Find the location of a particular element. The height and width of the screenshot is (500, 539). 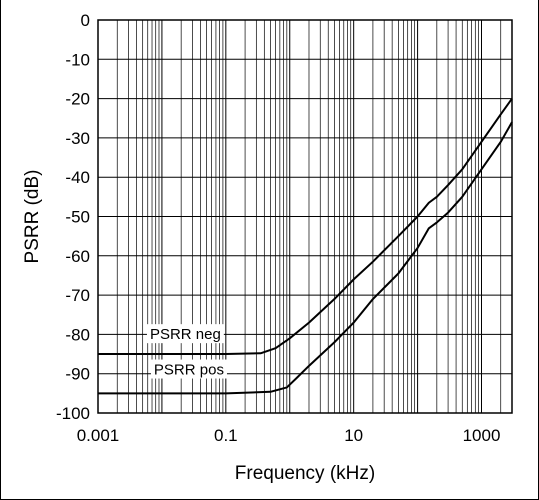

y-tick-label: -50 is located at coordinates (77, 217).